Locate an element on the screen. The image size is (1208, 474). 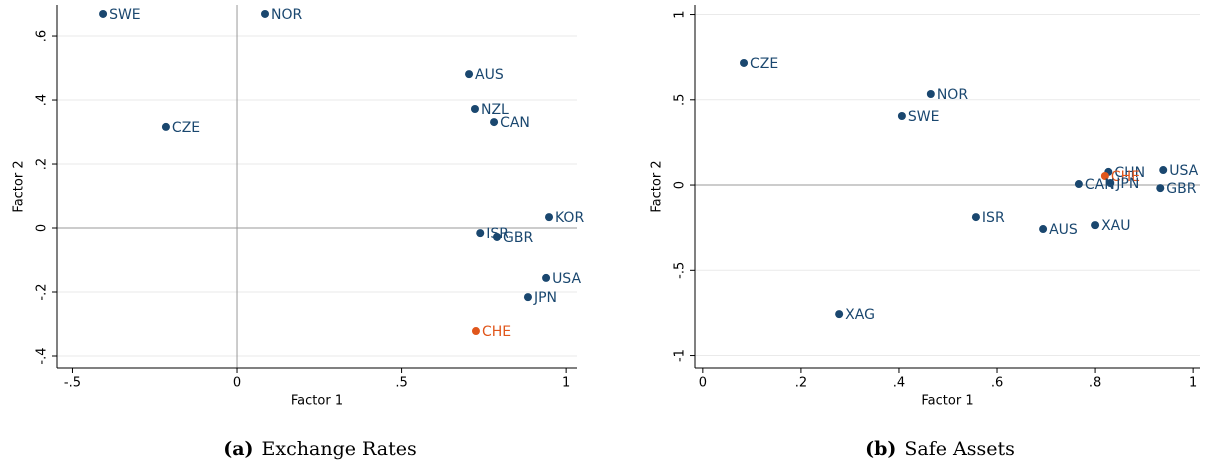
y-tick-label: .4 is located at coordinates (42, 100).